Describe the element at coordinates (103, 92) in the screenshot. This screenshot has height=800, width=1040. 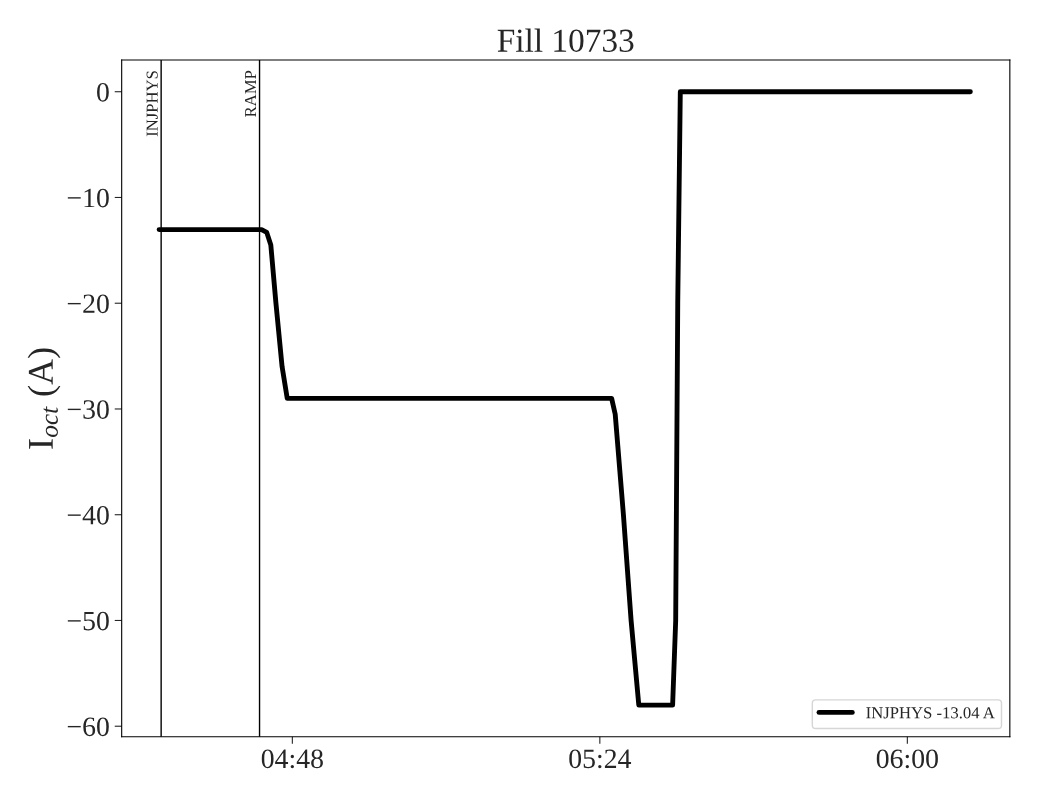
I see `y-tick-label: 0` at that location.